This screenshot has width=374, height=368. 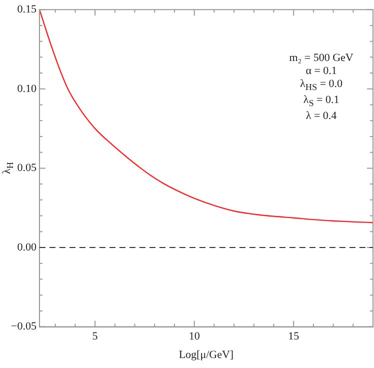 What do you see at coordinates (27, 168) in the screenshot?
I see `y-tick-label: 0.05` at bounding box center [27, 168].